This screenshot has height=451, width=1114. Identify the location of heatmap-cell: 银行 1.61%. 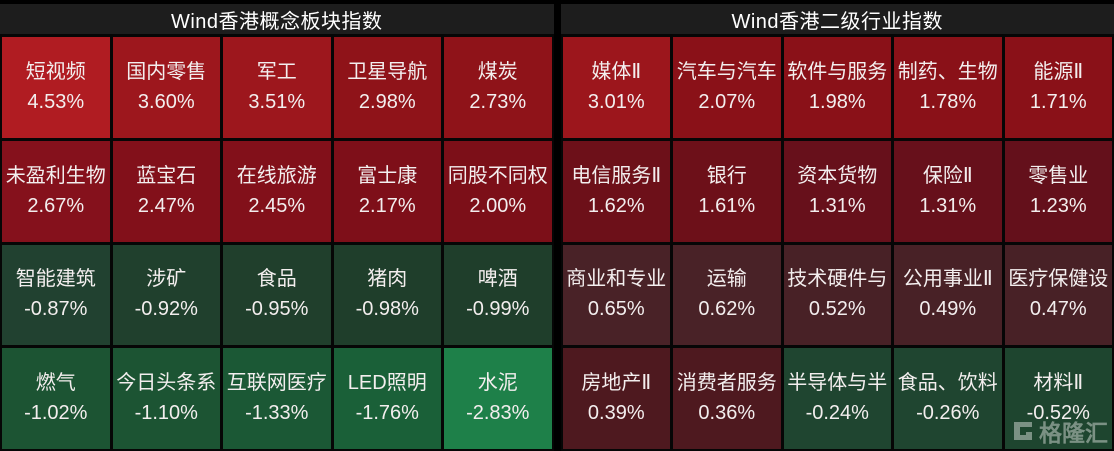
(727, 191).